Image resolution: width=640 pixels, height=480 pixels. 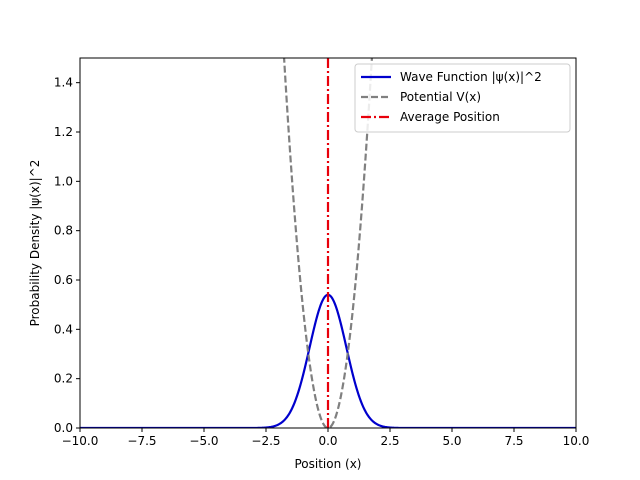 I want to click on x-tick-label: 7.5, so click(x=513, y=441).